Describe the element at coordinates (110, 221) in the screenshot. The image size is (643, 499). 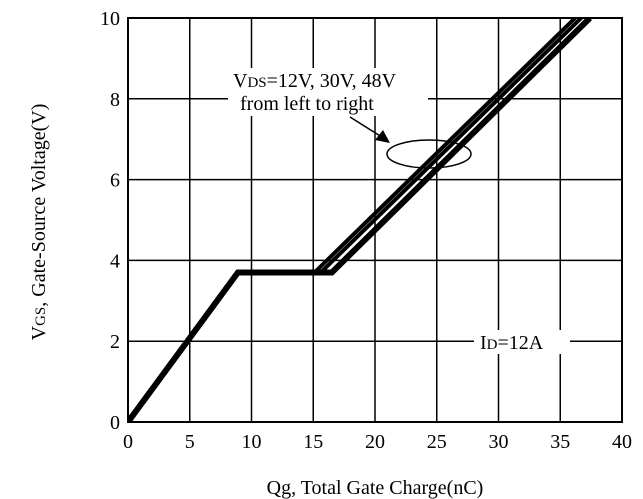
I see `y-tick-labels: 0 2 4 6 8 10` at that location.